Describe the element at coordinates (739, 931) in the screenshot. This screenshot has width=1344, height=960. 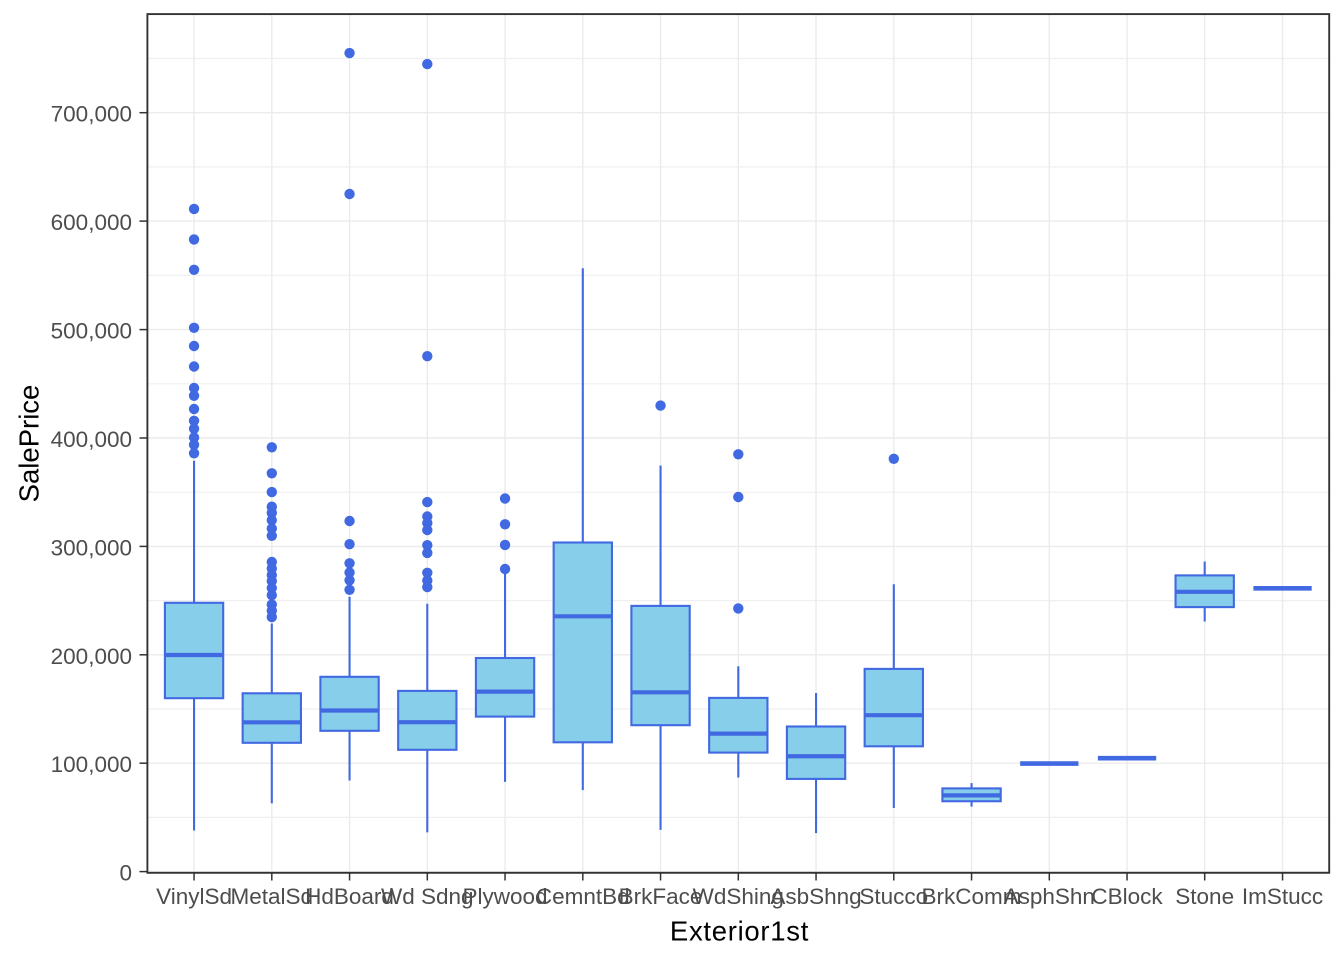
I see `svg-text: Exterior1st` at that location.